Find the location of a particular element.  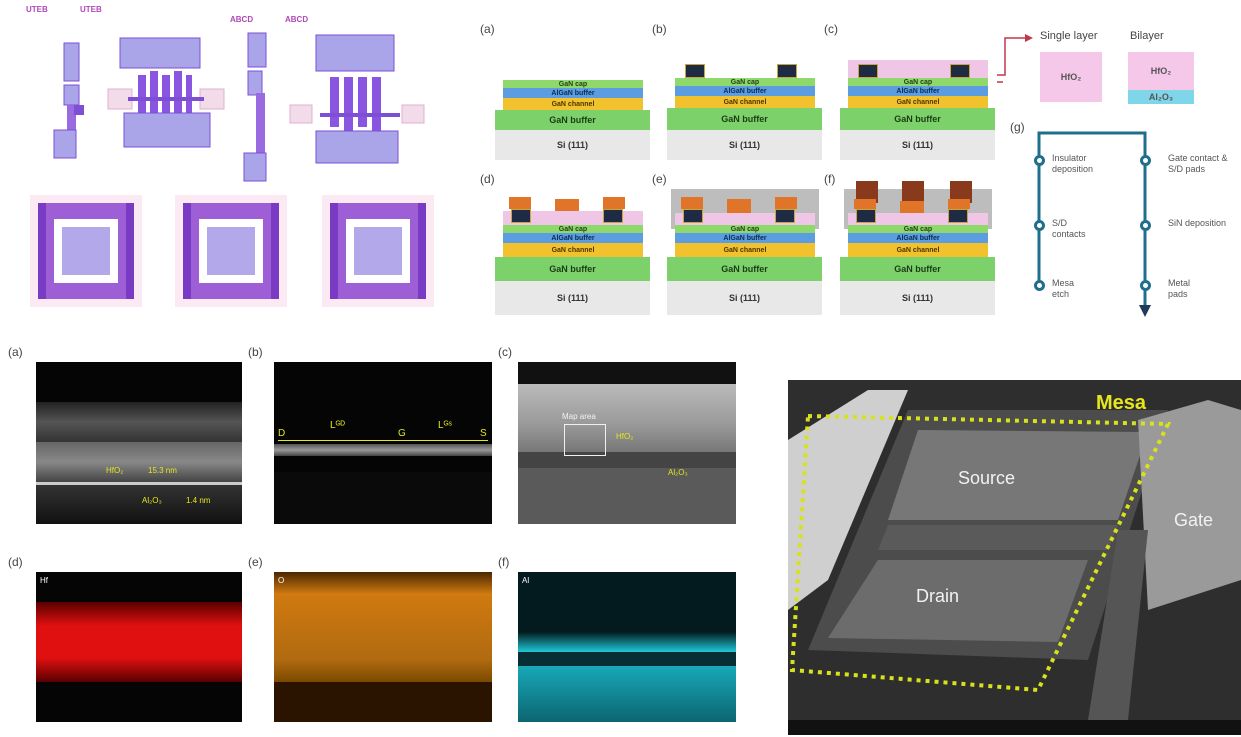

mask-layout-drawing is located at coordinates (232, 169).